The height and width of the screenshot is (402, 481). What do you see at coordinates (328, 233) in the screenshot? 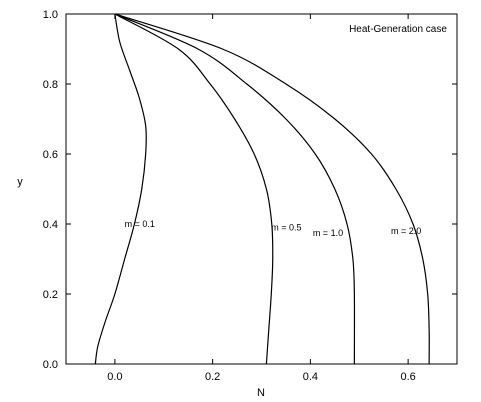
I see `curve-label-3: m = 1.0` at bounding box center [328, 233].